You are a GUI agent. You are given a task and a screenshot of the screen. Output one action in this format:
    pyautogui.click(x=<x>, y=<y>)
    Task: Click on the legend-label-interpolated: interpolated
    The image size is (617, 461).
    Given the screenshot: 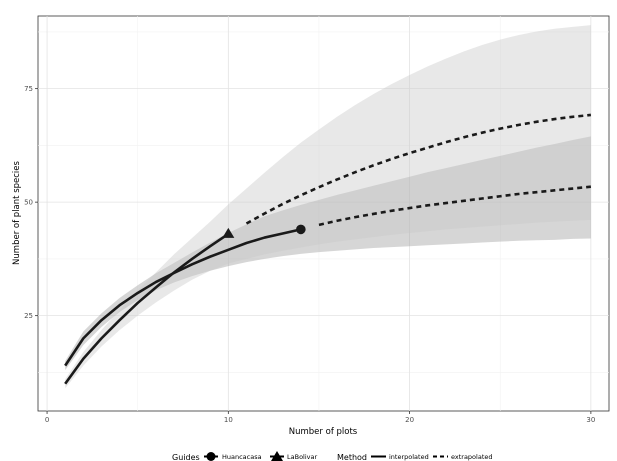 What is the action you would take?
    pyautogui.click(x=409, y=457)
    